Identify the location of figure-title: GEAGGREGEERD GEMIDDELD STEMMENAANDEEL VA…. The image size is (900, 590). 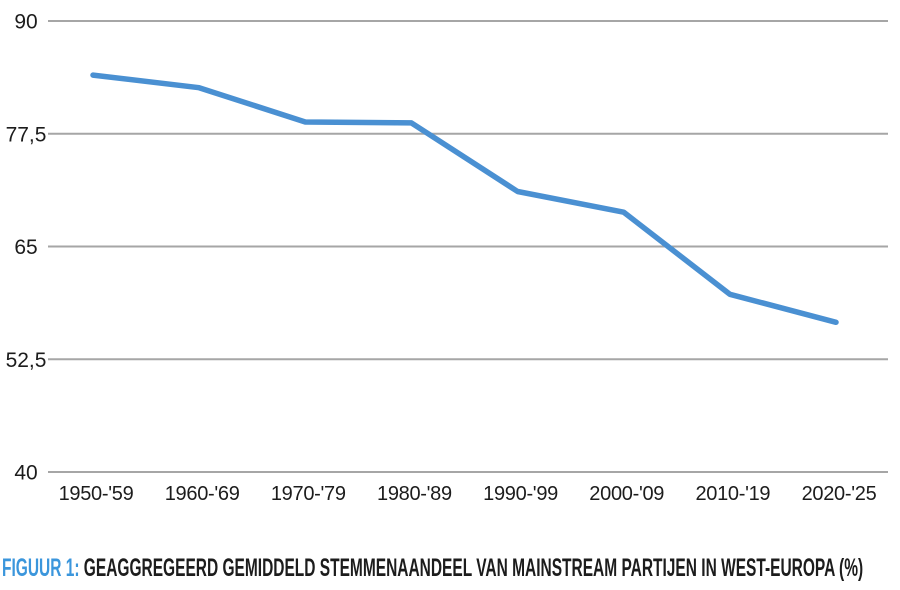
(473, 568).